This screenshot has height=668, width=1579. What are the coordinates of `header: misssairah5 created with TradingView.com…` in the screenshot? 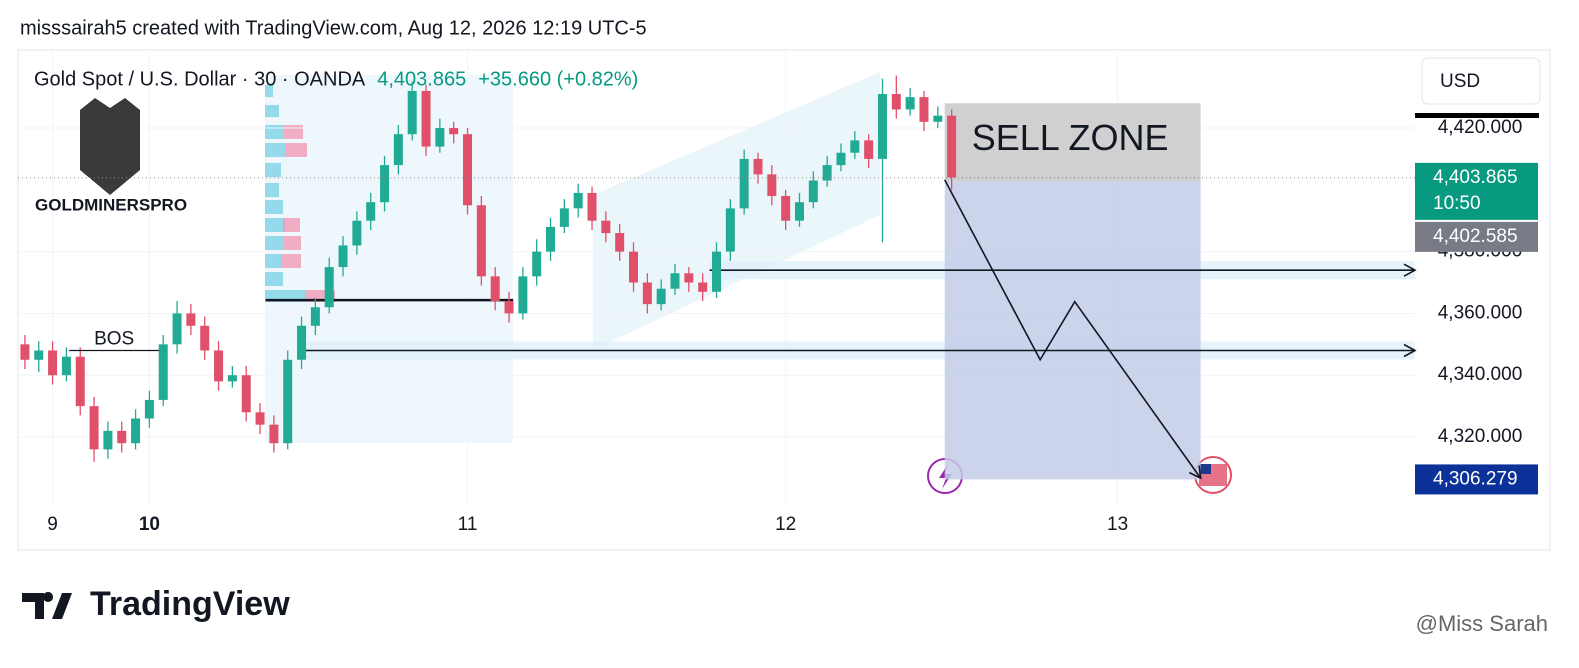 It's located at (333, 28).